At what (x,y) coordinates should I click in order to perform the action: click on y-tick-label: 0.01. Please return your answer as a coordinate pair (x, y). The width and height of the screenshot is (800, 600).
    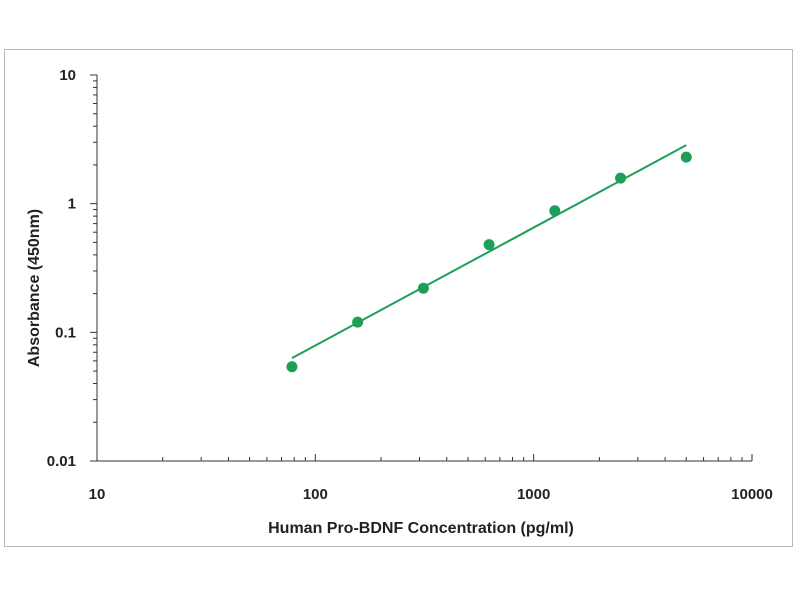
    Looking at the image, I should click on (61, 461).